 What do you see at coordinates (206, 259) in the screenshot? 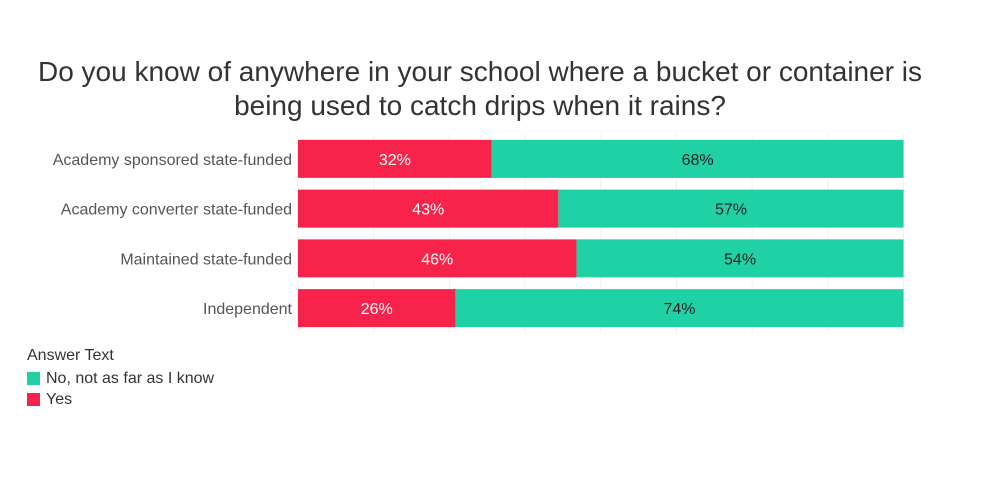
I see `category-label: Maintained state-funded` at bounding box center [206, 259].